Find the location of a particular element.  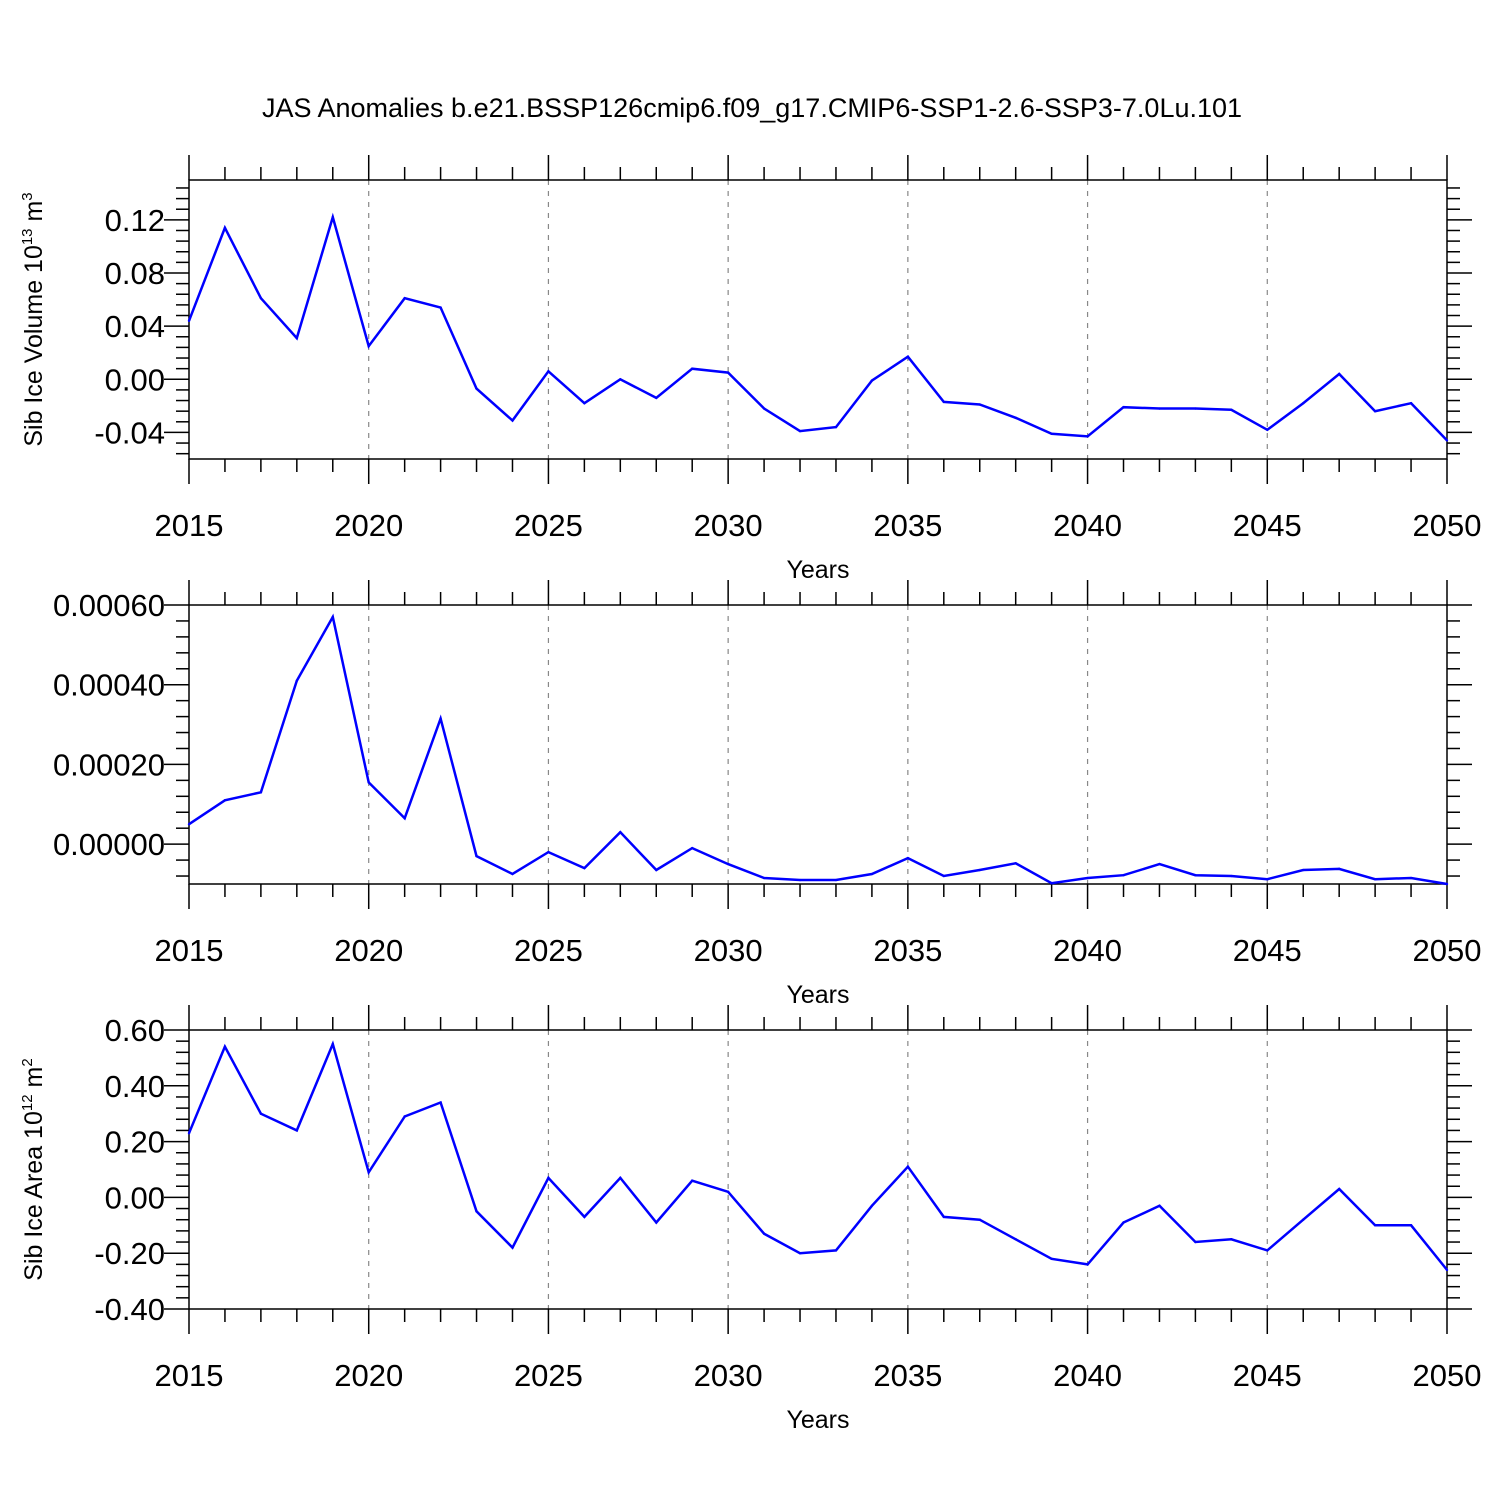

y-tick-label: 0.60 is located at coordinates (135, 1030).